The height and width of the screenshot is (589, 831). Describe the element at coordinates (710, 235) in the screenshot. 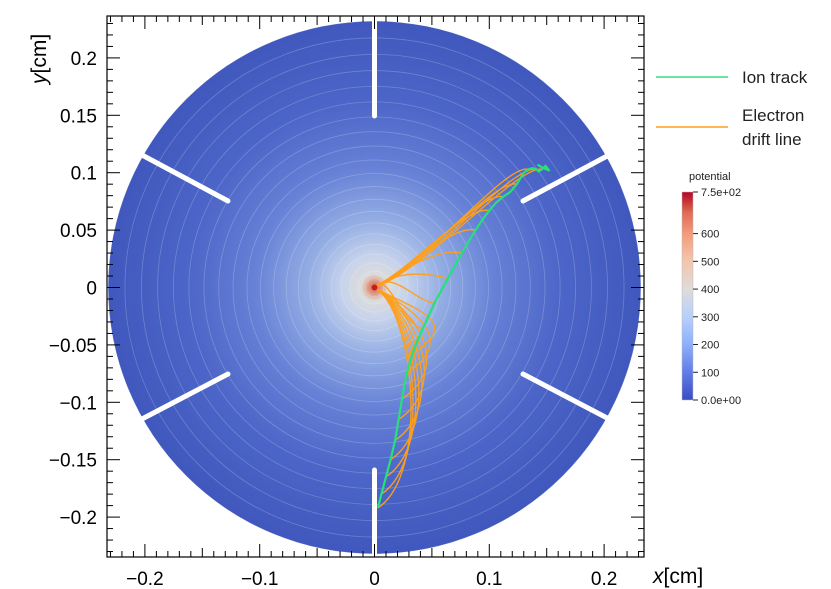

I see `colorbar-tick-label: 600` at that location.